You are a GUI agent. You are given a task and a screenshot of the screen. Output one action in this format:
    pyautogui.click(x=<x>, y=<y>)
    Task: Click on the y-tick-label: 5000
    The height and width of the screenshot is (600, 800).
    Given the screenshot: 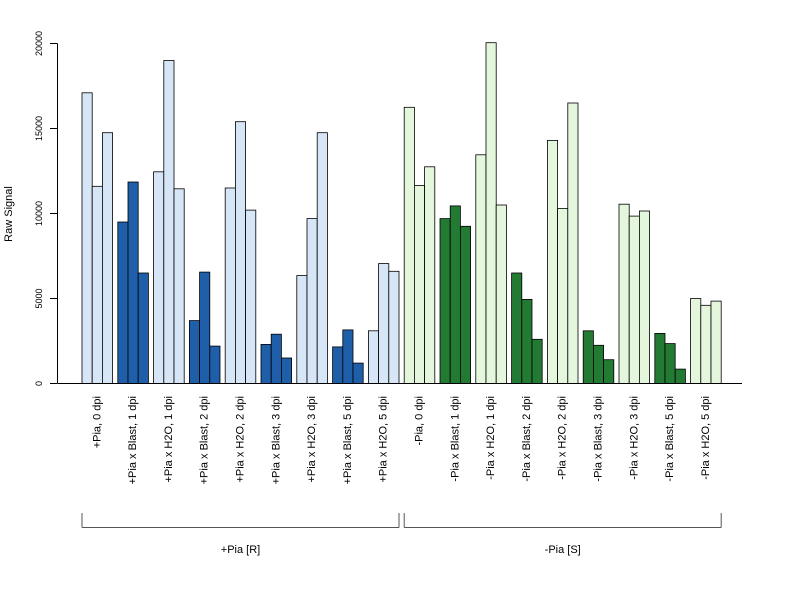 What is the action you would take?
    pyautogui.click(x=39, y=298)
    